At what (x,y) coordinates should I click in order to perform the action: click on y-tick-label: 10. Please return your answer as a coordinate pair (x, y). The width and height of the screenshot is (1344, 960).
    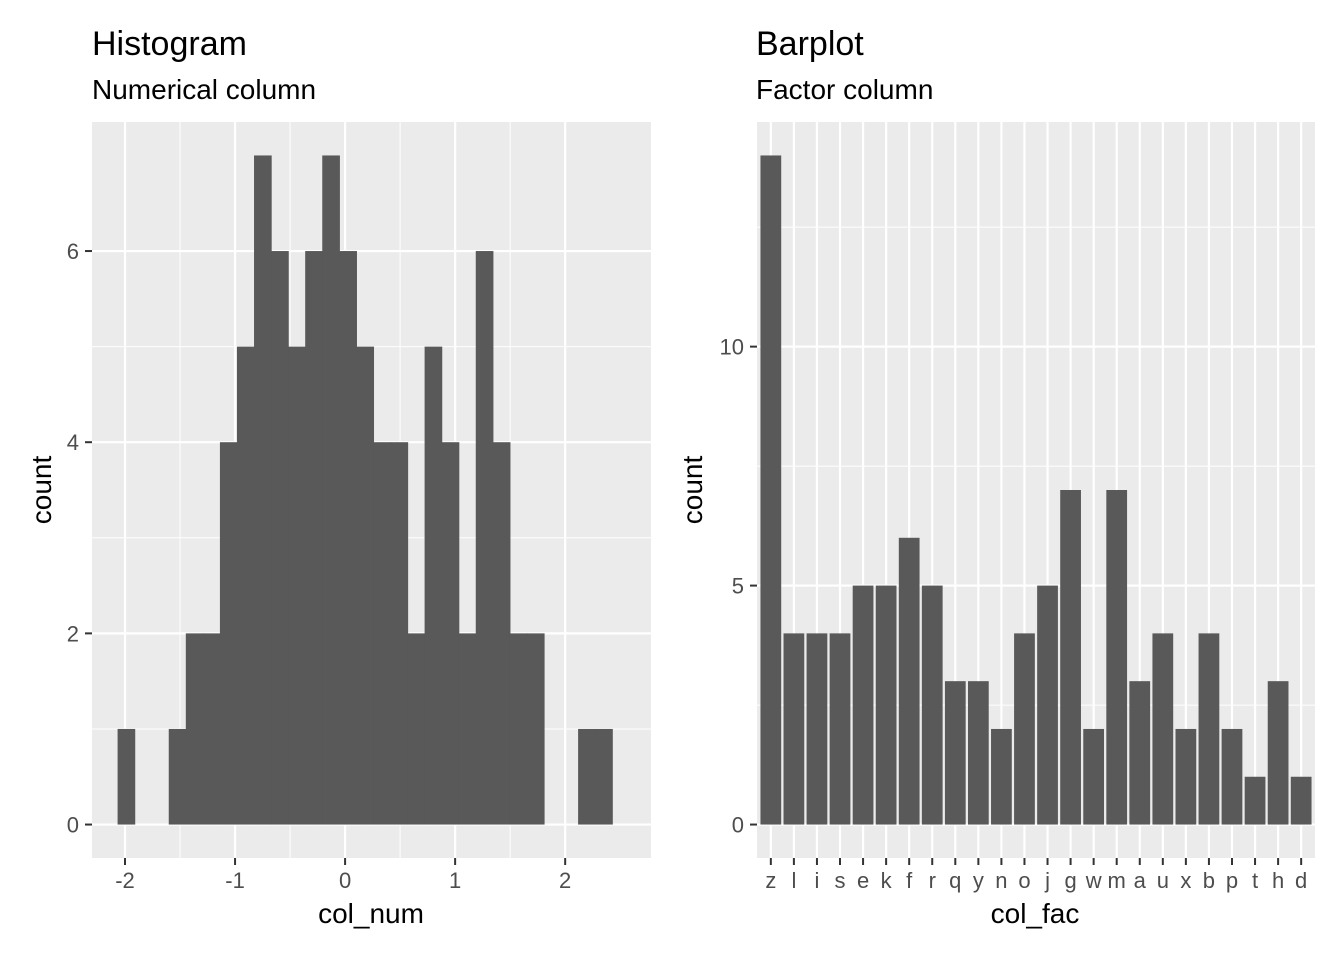
    Looking at the image, I should click on (732, 347).